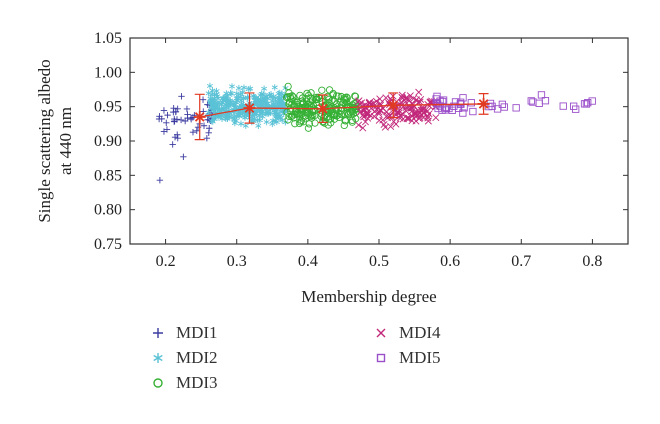  Describe the element at coordinates (158, 383) in the screenshot. I see `circle-marker-icon` at that location.